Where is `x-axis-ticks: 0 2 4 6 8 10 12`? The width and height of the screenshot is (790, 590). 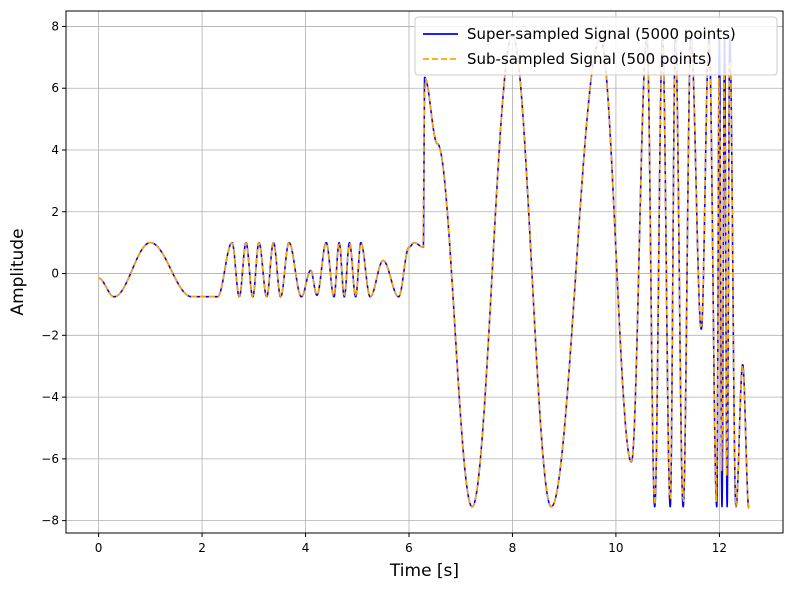 x-axis-ticks: 0 2 4 6 8 10 12 is located at coordinates (411, 544).